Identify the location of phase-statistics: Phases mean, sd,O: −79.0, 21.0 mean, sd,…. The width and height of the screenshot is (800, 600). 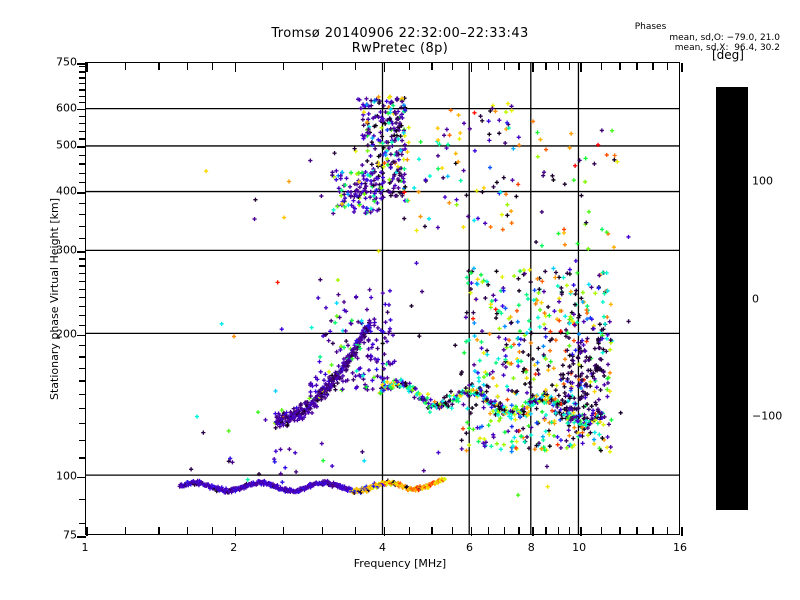
(672, 38).